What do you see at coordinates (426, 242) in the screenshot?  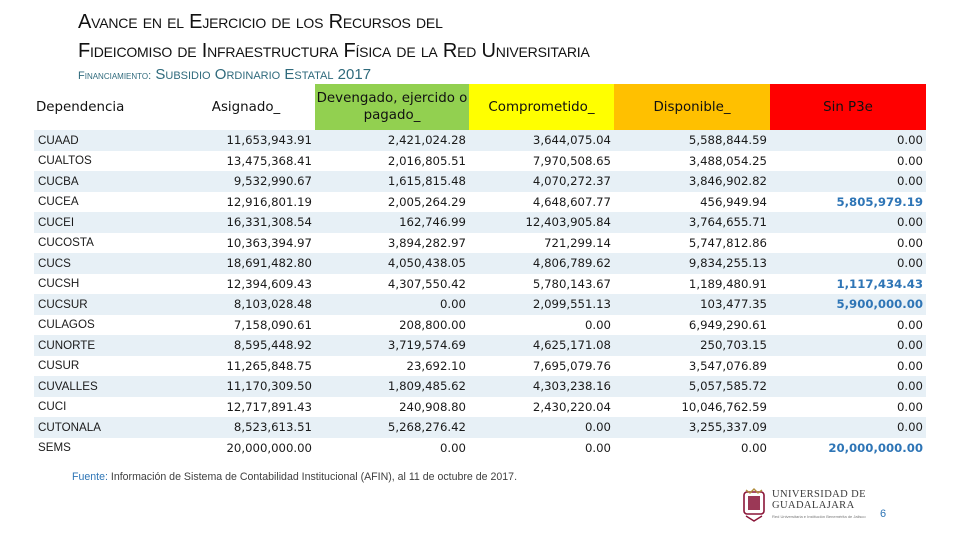 I see `cell-devengado: 3,894,282.97` at bounding box center [426, 242].